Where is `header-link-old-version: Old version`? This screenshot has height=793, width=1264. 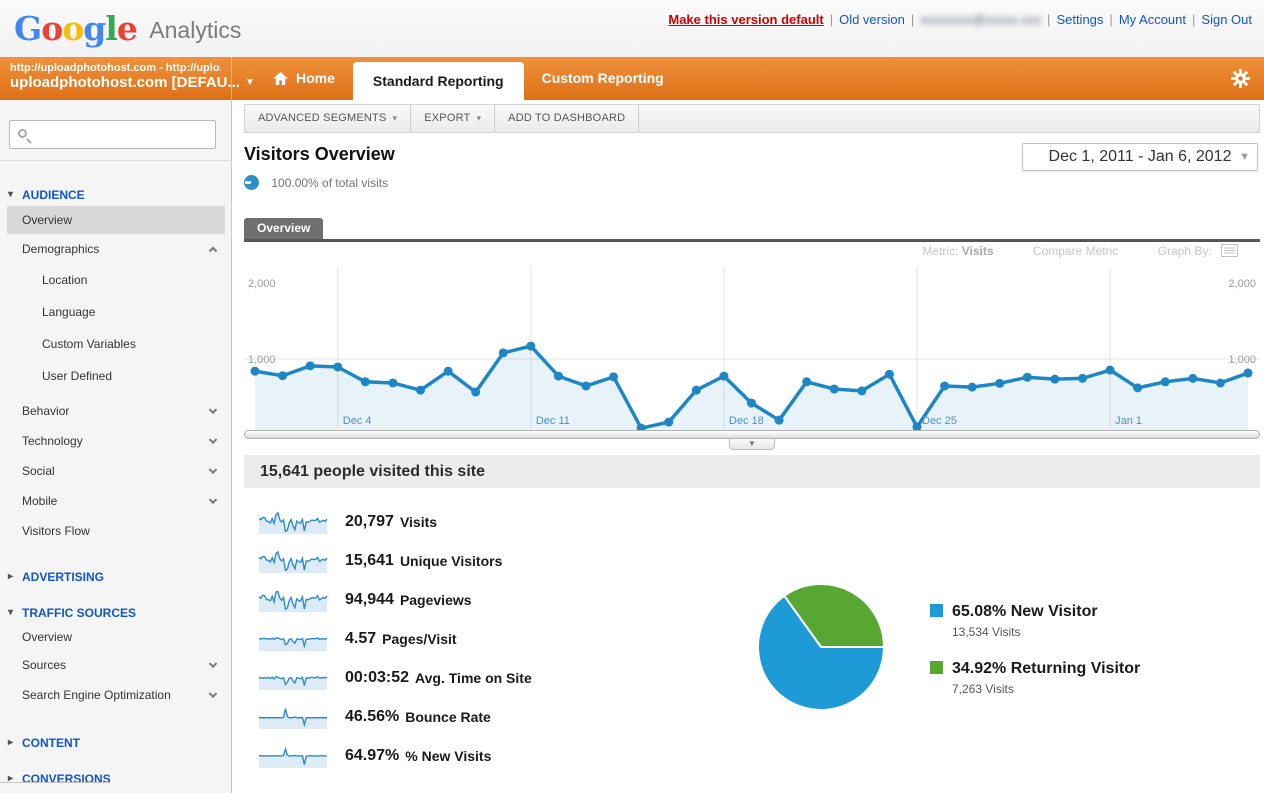 header-link-old-version: Old version is located at coordinates (872, 19).